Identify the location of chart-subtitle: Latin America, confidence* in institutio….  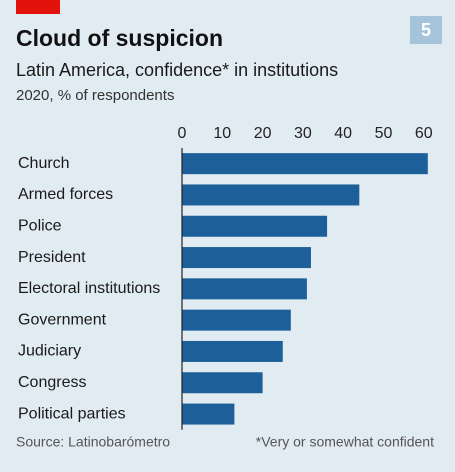
(177, 70).